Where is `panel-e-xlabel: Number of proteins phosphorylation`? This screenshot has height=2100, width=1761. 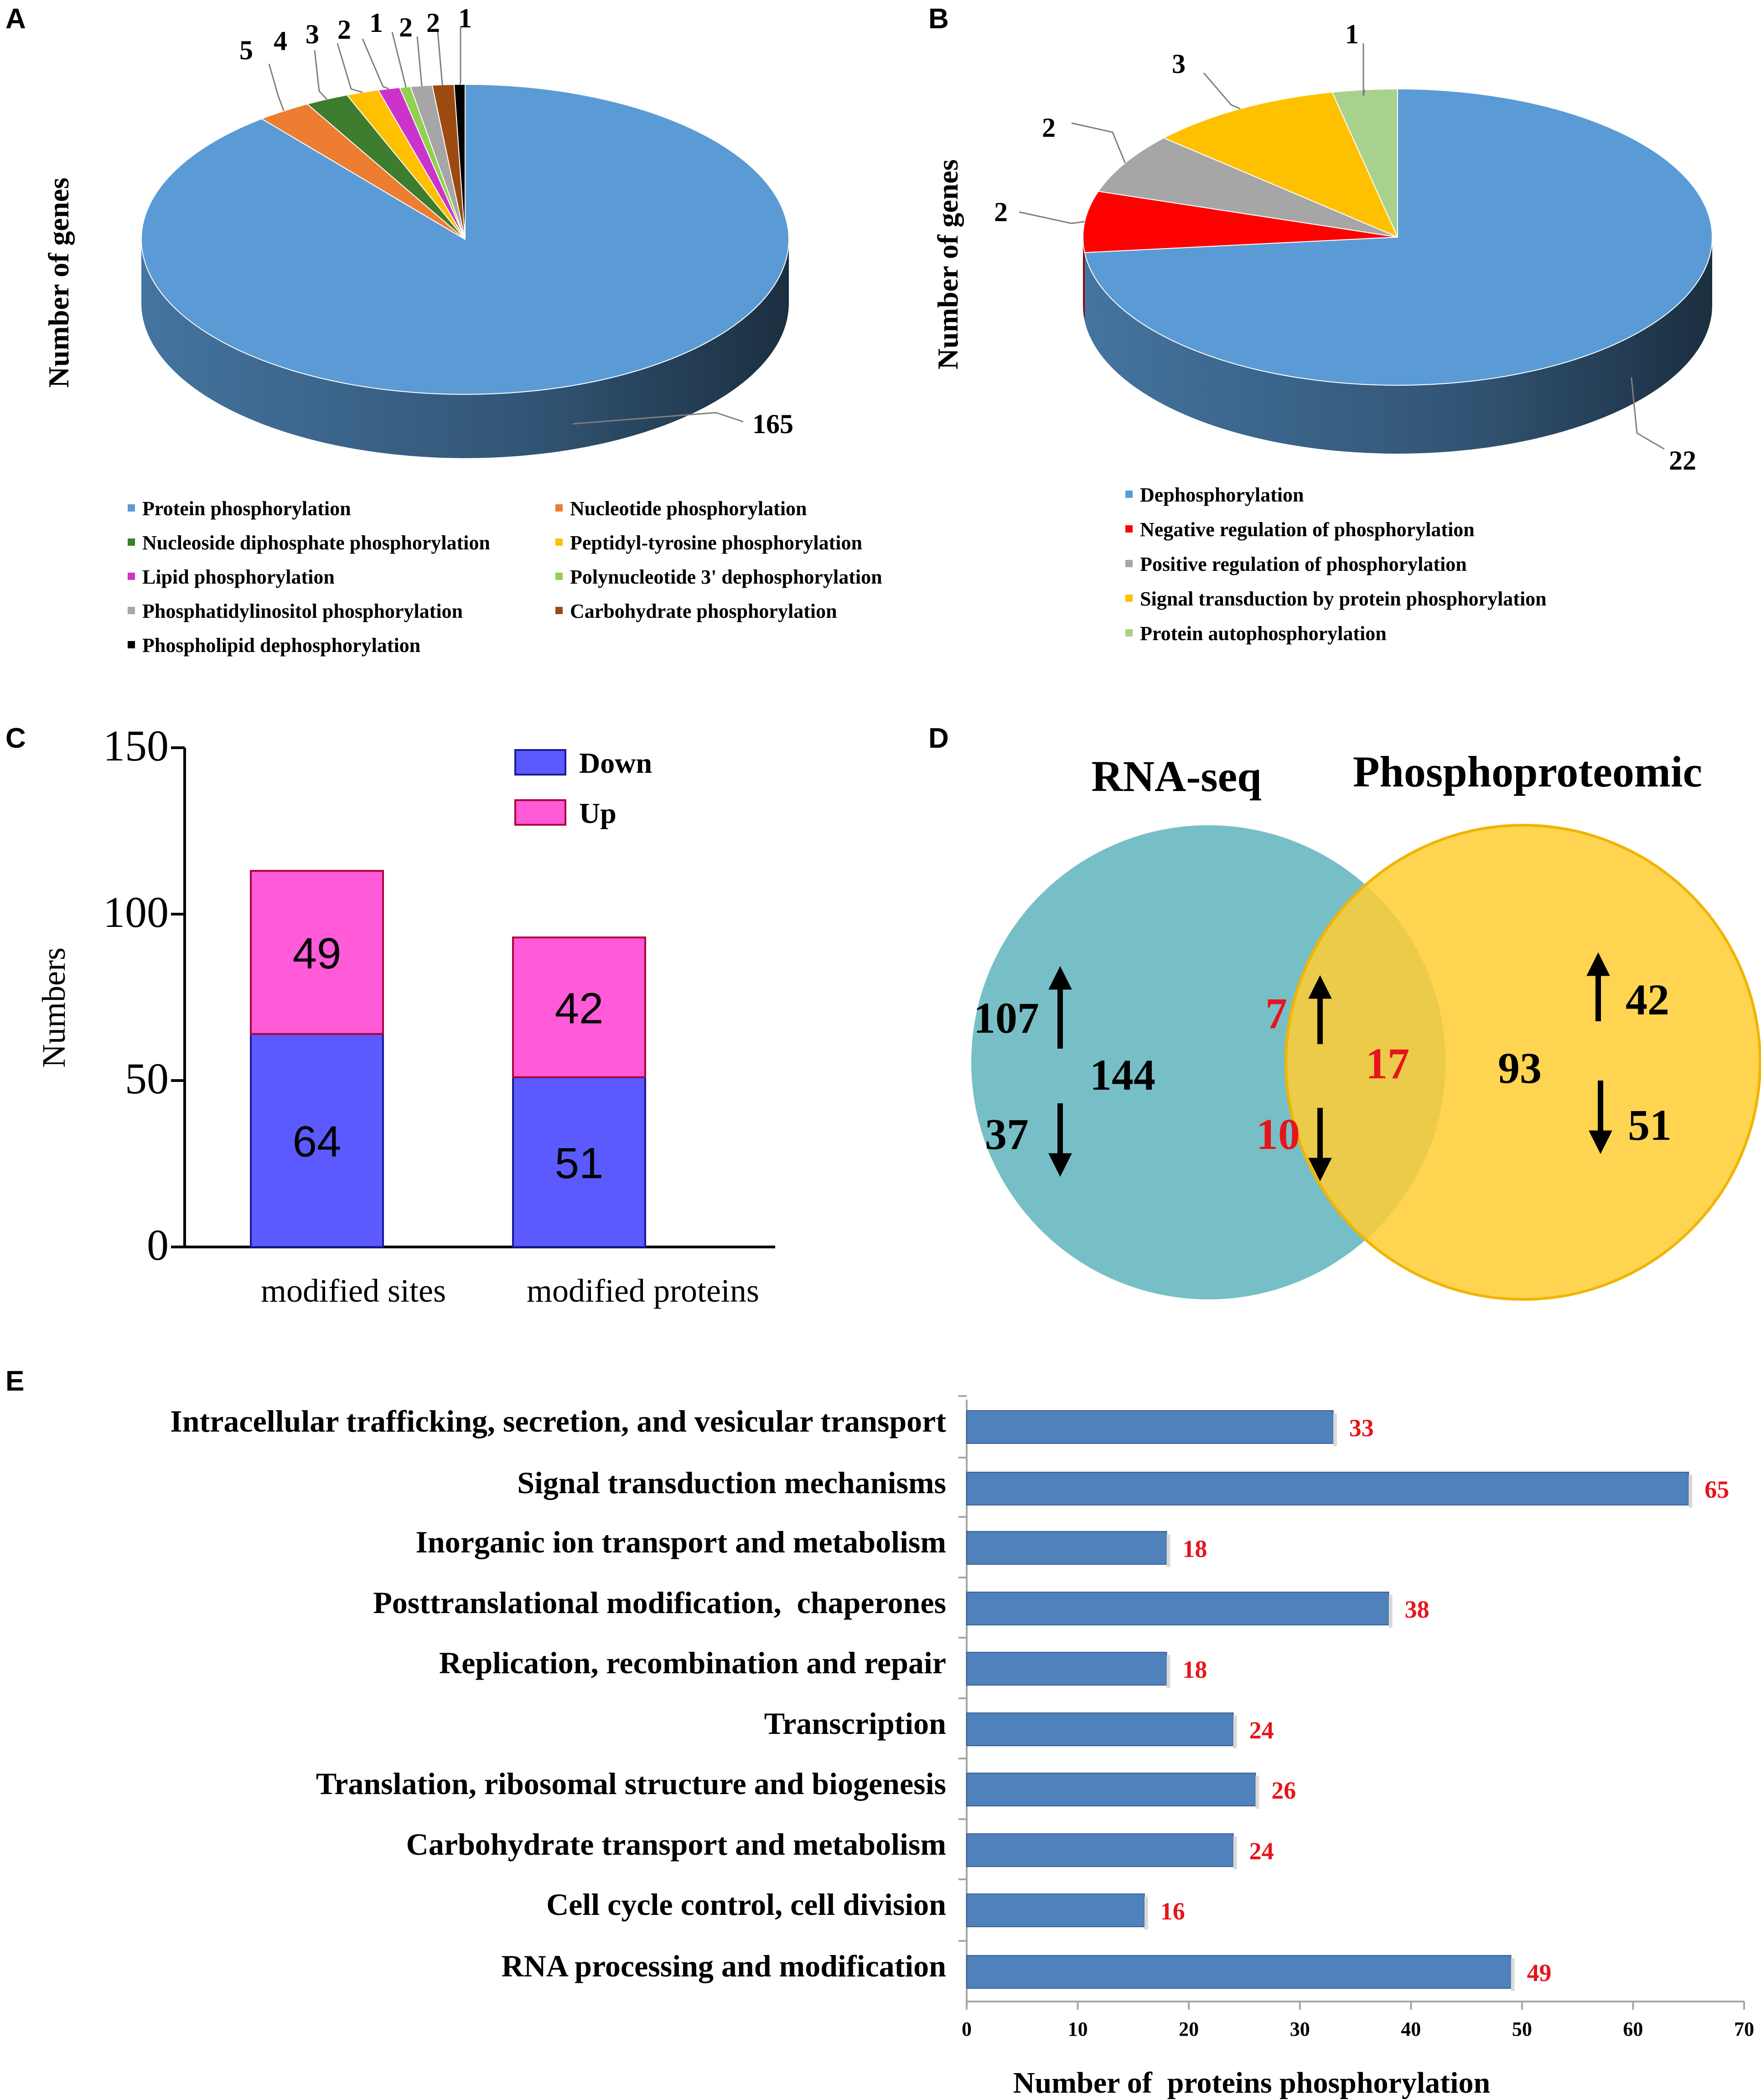
panel-e-xlabel: Number of proteins phosphorylation is located at coordinates (1251, 2083).